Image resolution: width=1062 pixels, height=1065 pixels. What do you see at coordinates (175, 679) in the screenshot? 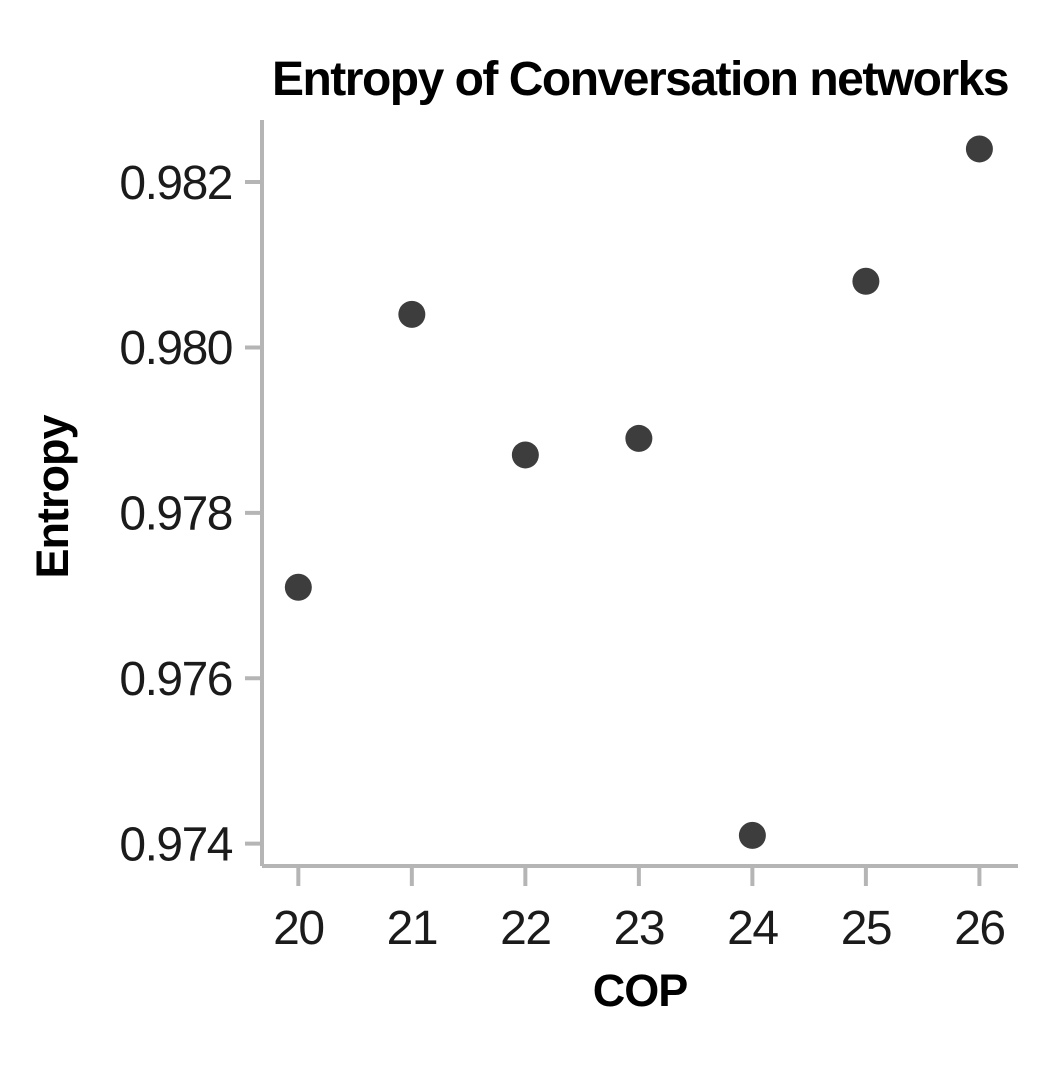
I see `y-tick-label: 0.976` at bounding box center [175, 679].